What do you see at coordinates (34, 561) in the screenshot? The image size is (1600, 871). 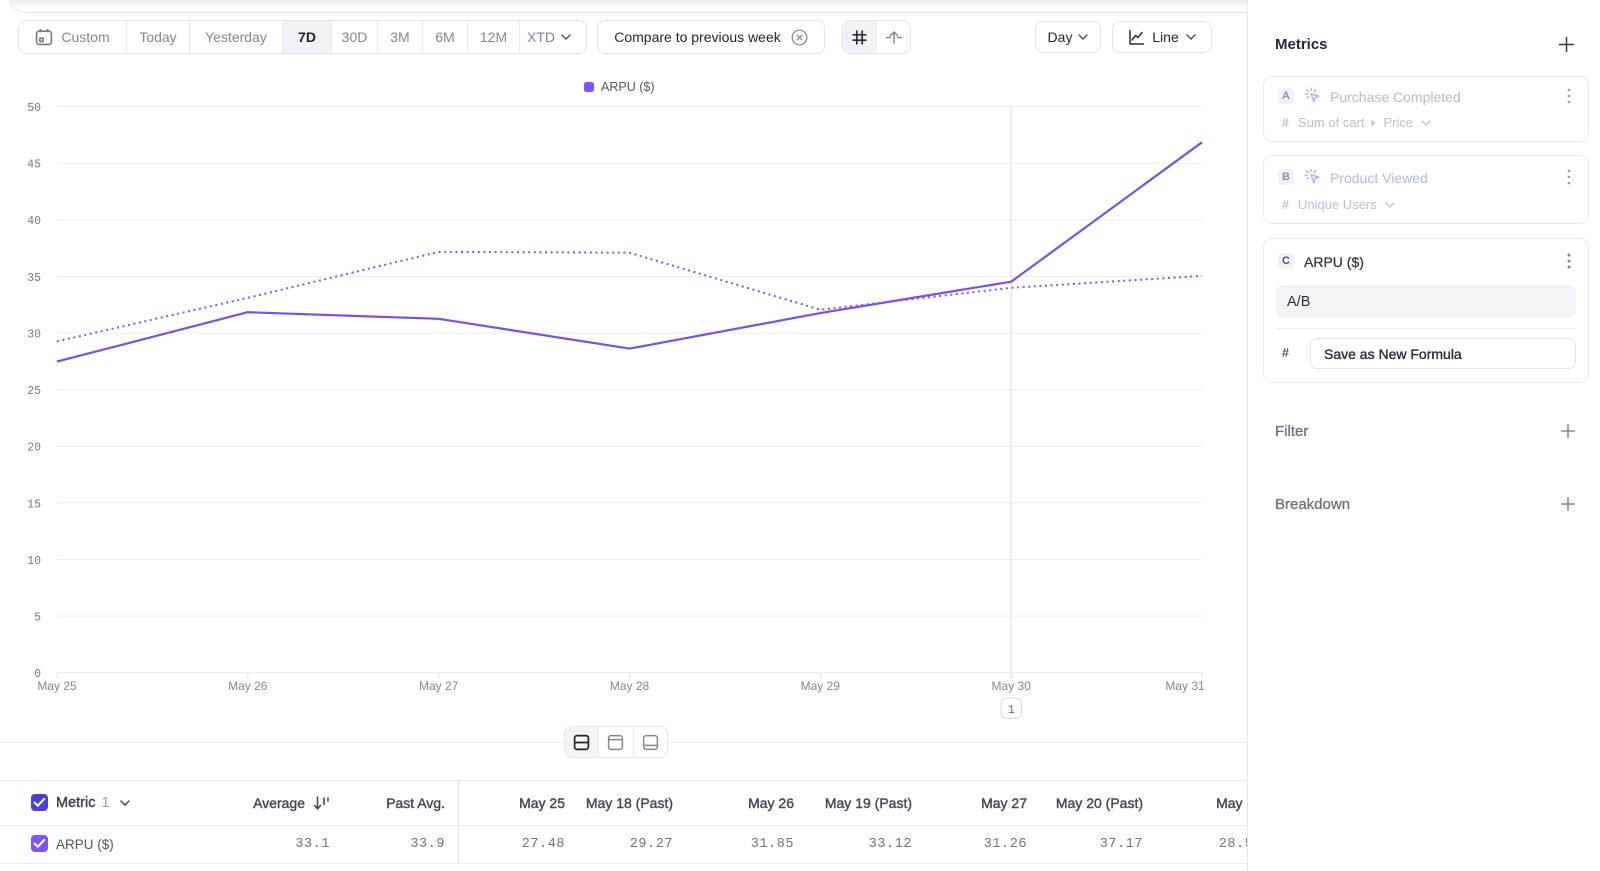 I see `svg-text: 10` at bounding box center [34, 561].